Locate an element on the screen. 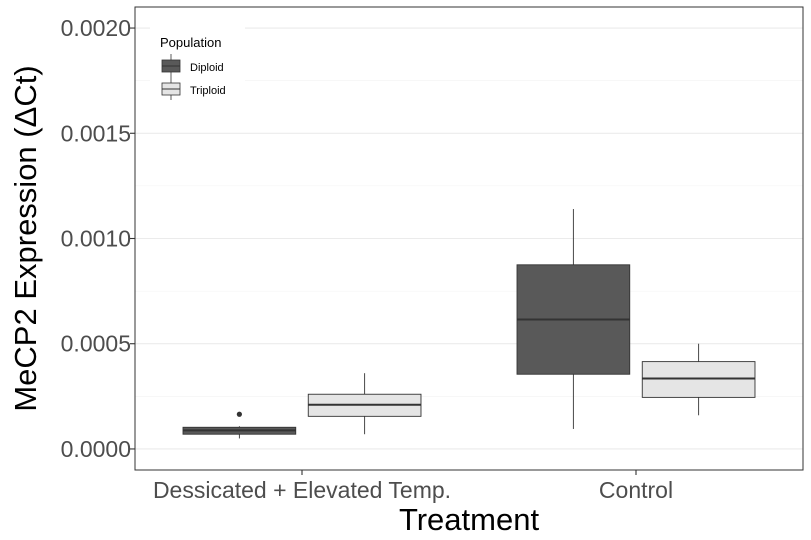 This screenshot has width=811, height=540. legend-items: Diploid Triploid is located at coordinates (193, 77).